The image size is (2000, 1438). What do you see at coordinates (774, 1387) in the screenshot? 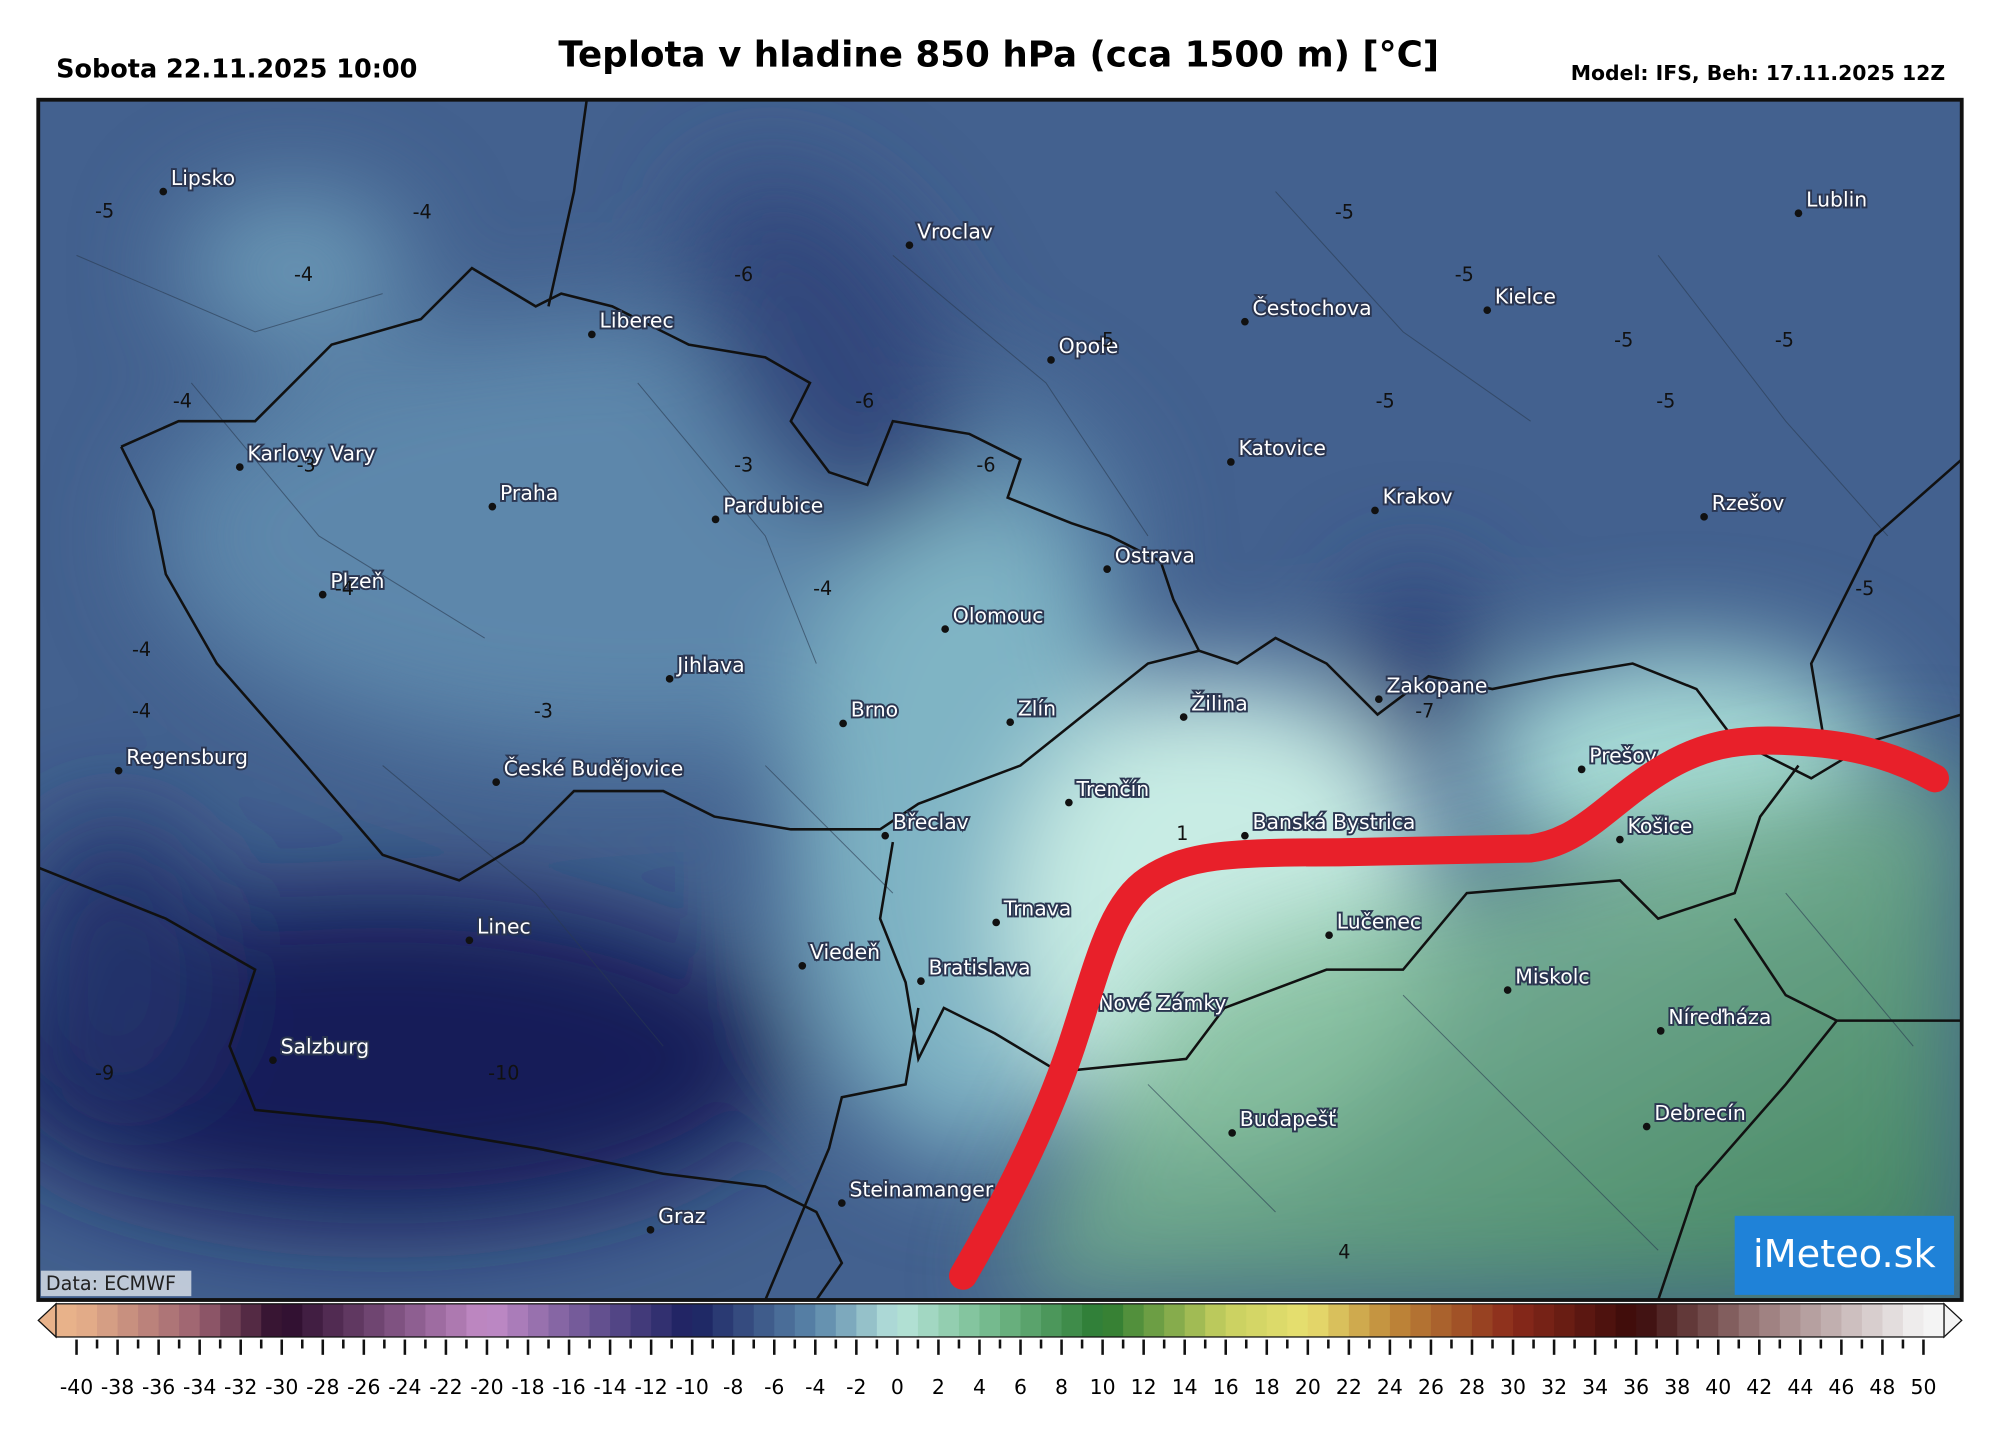
I see `tick-label: -6` at bounding box center [774, 1387].